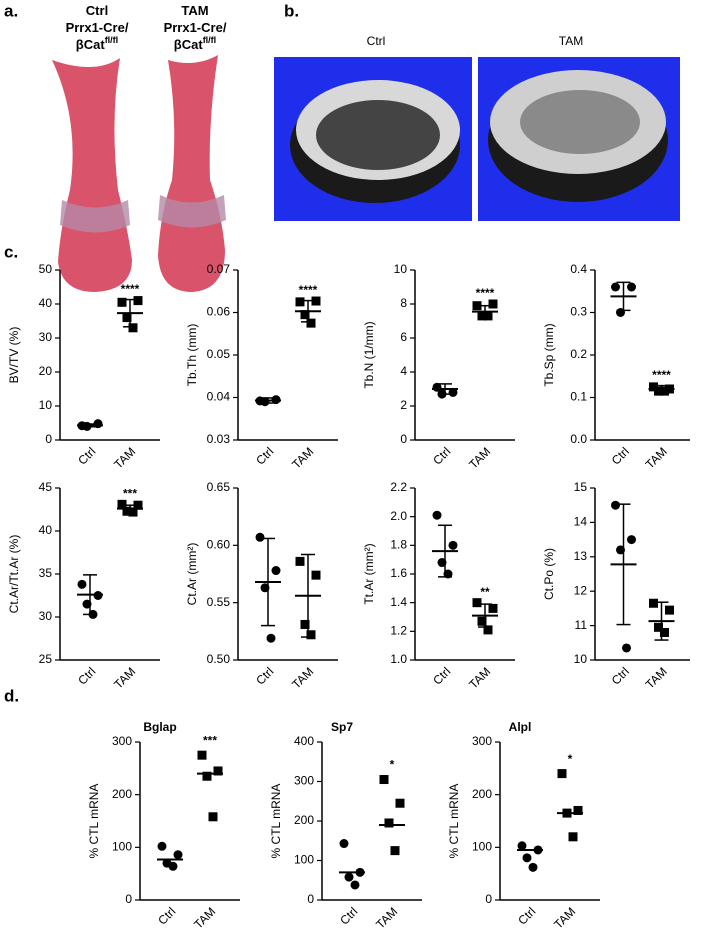 The image size is (709, 939). I want to click on histology-image, so click(92, 175).